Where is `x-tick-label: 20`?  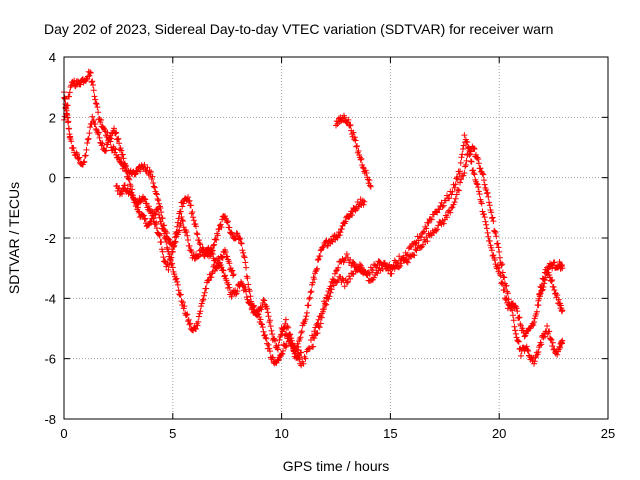 x-tick-label: 20 is located at coordinates (499, 433).